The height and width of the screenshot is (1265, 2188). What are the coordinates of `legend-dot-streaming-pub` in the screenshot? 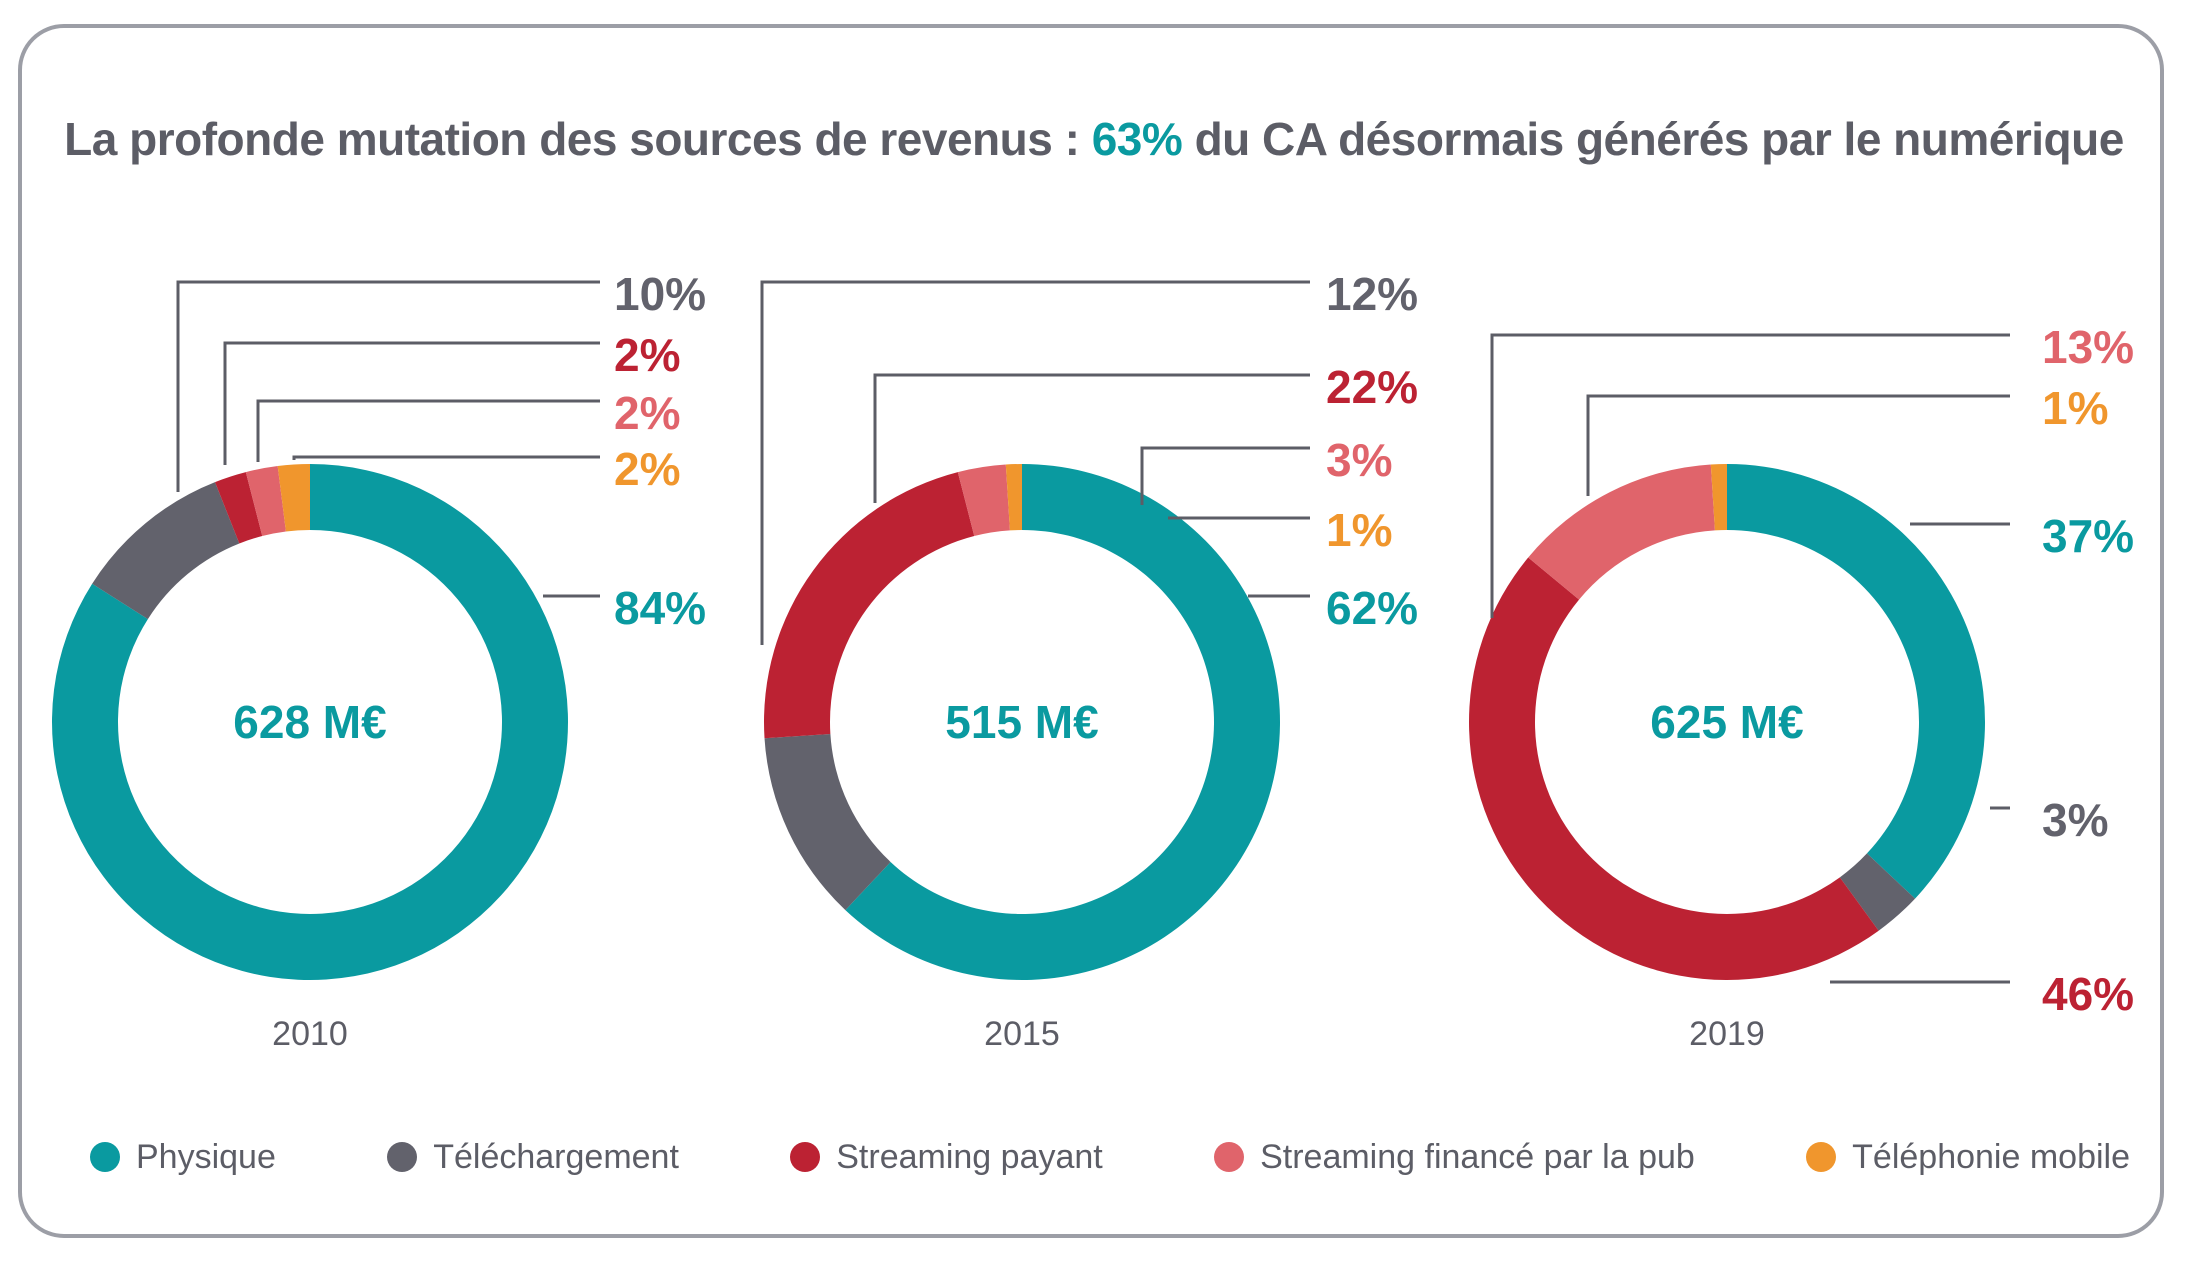 It's located at (1229, 1157).